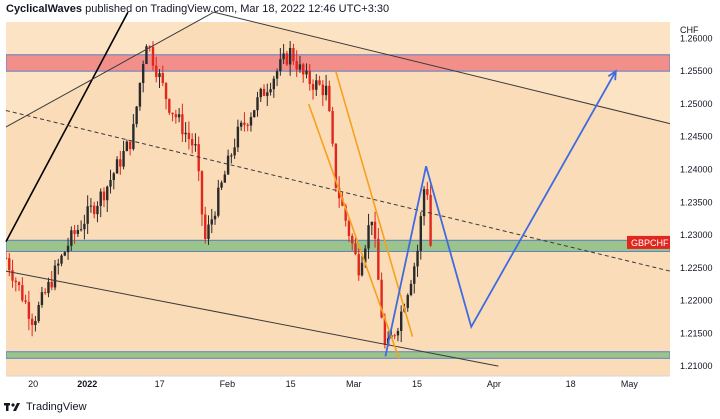 This screenshot has height=419, width=720. I want to click on zone-resistance, so click(338, 63).